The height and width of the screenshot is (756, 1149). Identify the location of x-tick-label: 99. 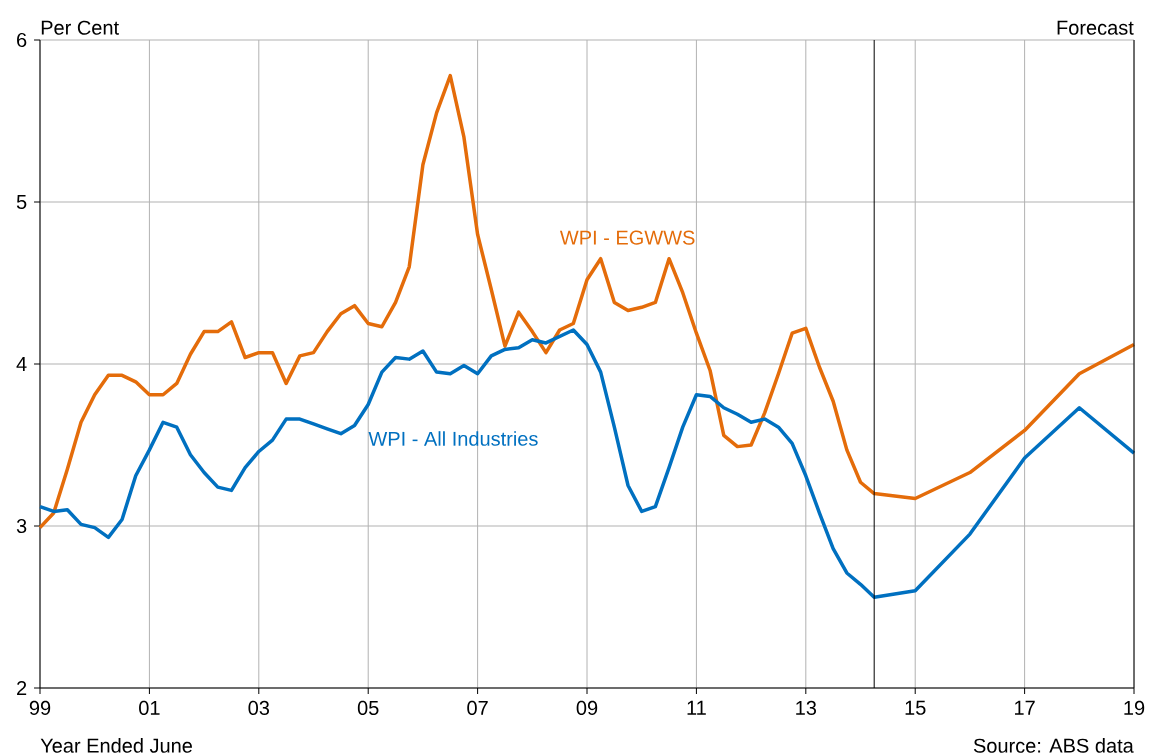
(40, 708).